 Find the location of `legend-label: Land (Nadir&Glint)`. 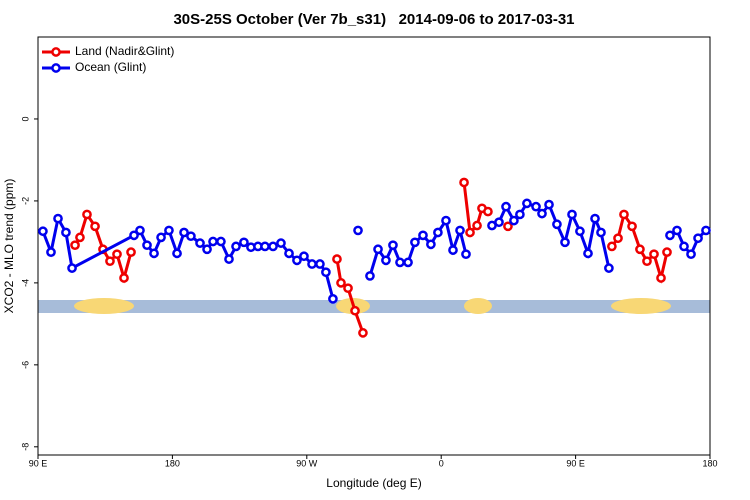

legend-label: Land (Nadir&Glint) is located at coordinates (124, 51).